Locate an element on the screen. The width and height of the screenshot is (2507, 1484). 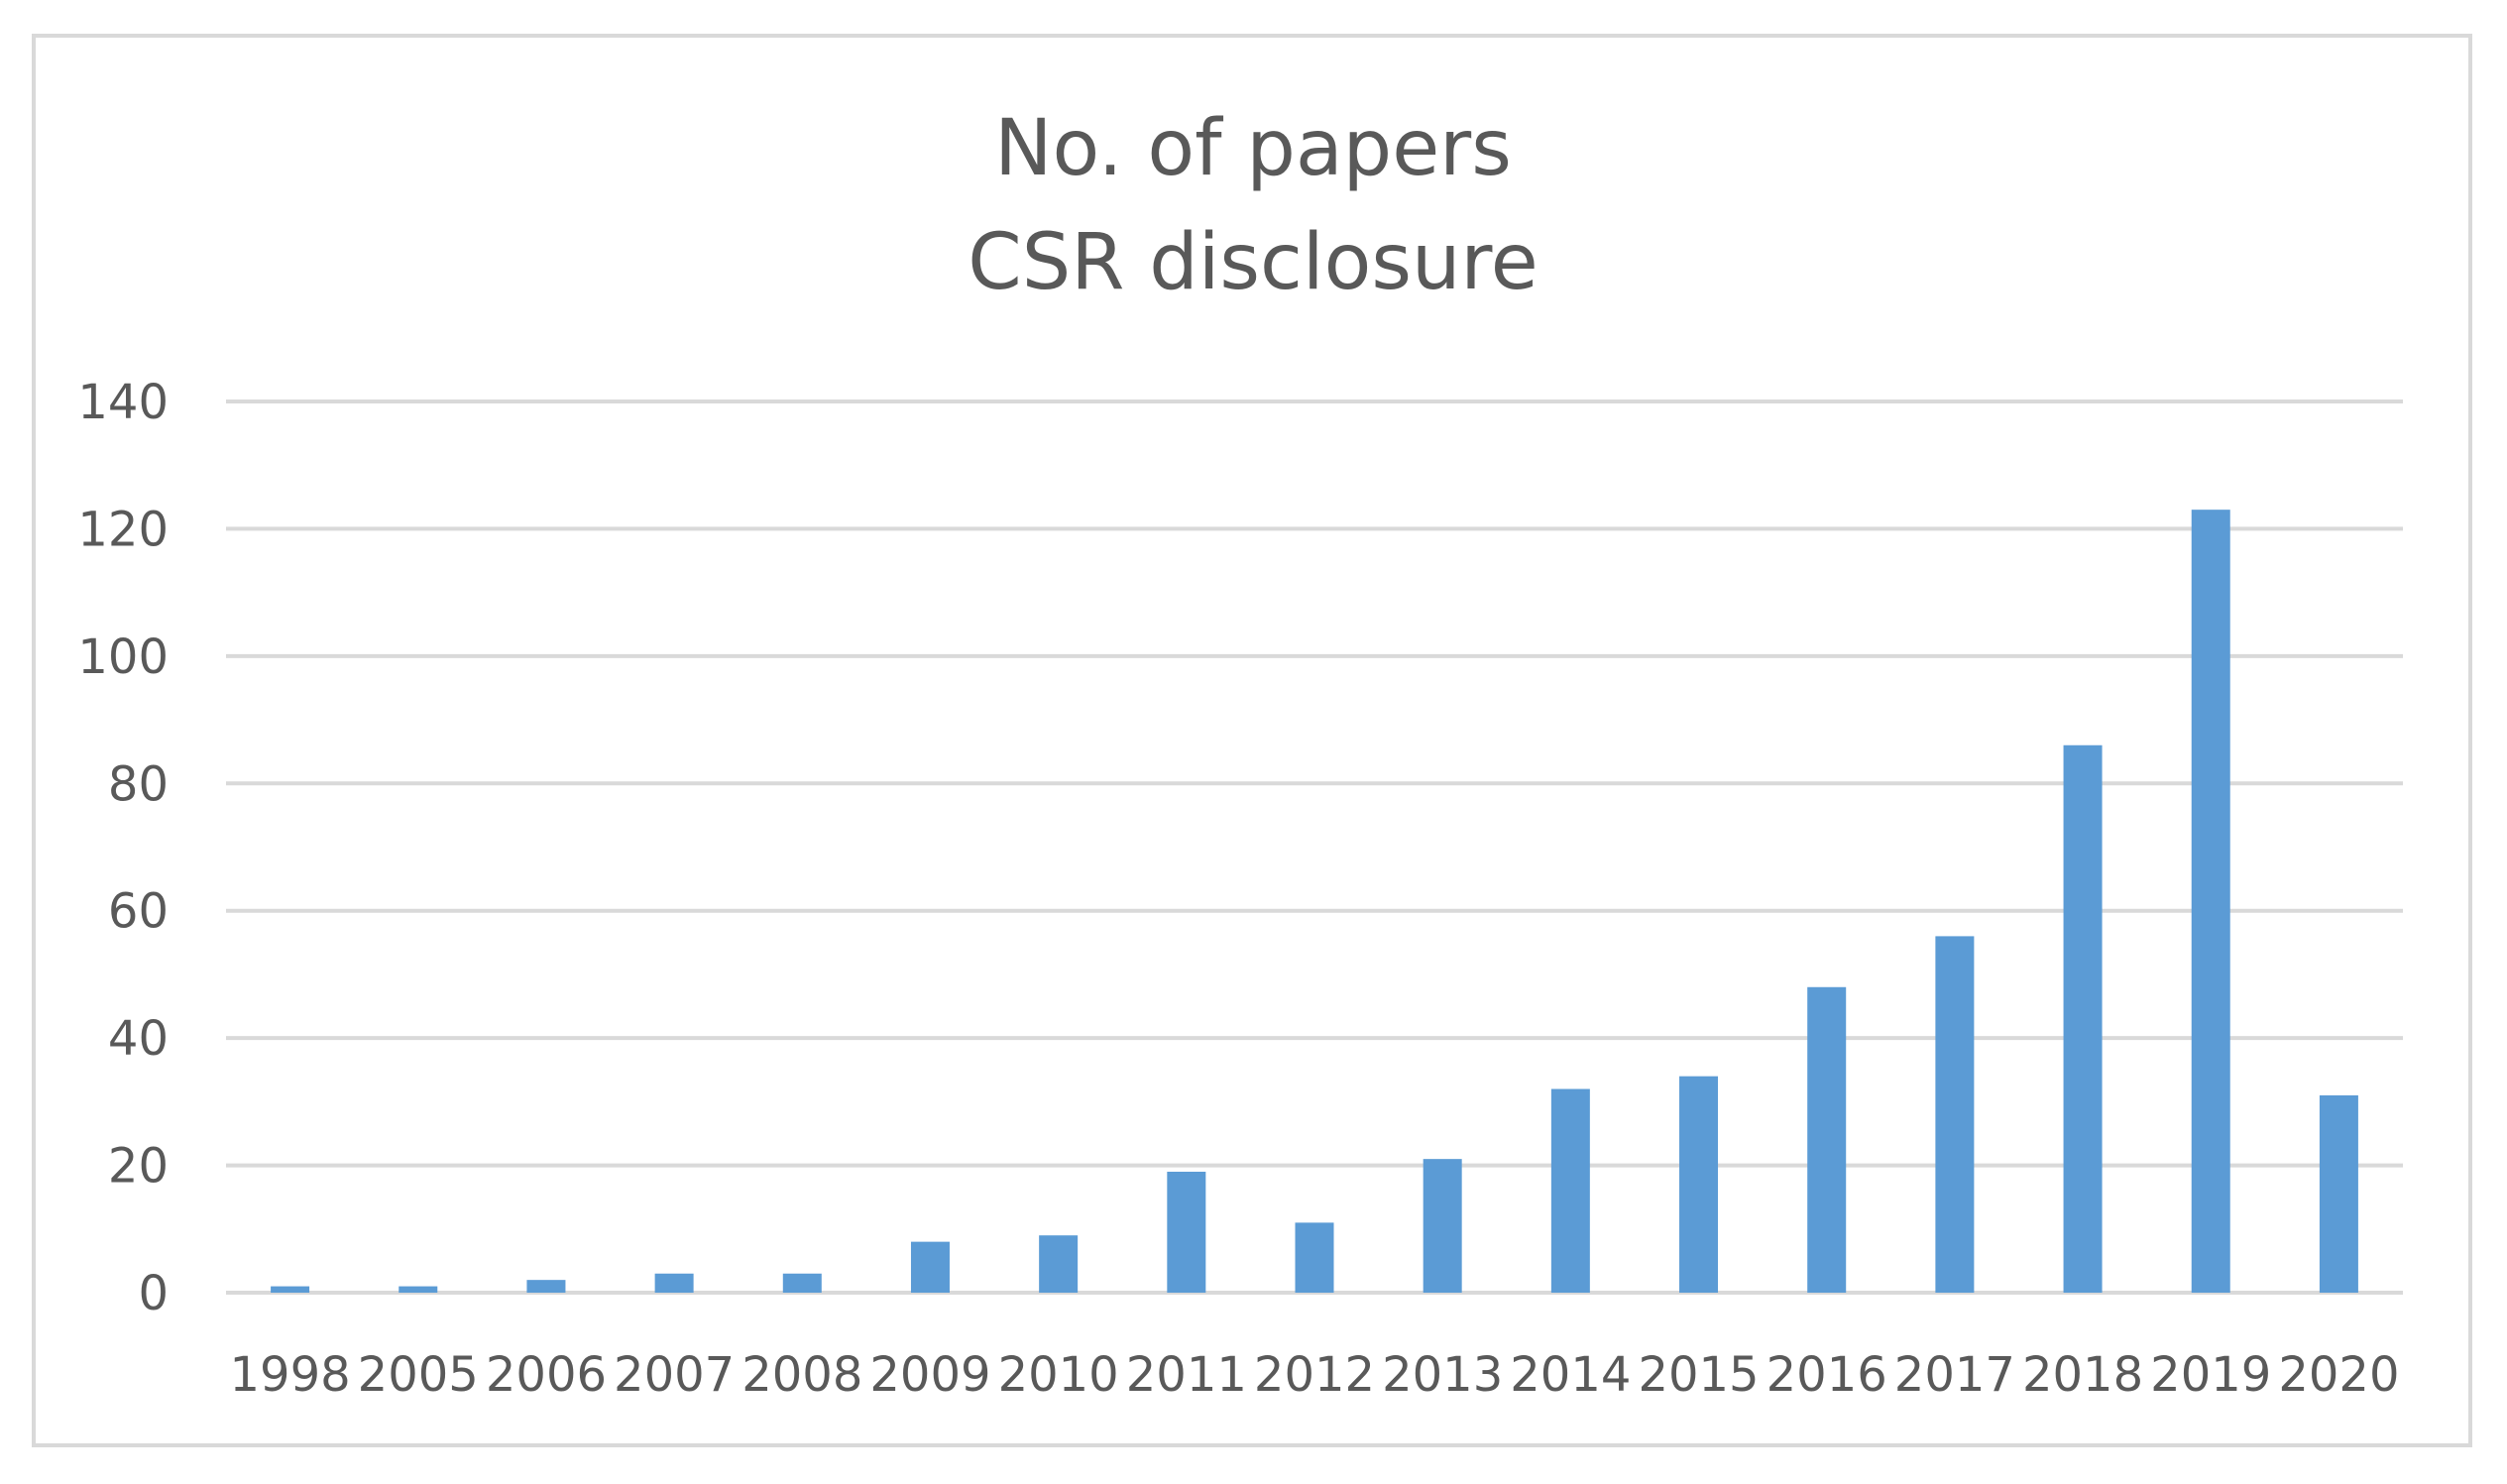
y-tick-label: 0 is located at coordinates (153, 1293).